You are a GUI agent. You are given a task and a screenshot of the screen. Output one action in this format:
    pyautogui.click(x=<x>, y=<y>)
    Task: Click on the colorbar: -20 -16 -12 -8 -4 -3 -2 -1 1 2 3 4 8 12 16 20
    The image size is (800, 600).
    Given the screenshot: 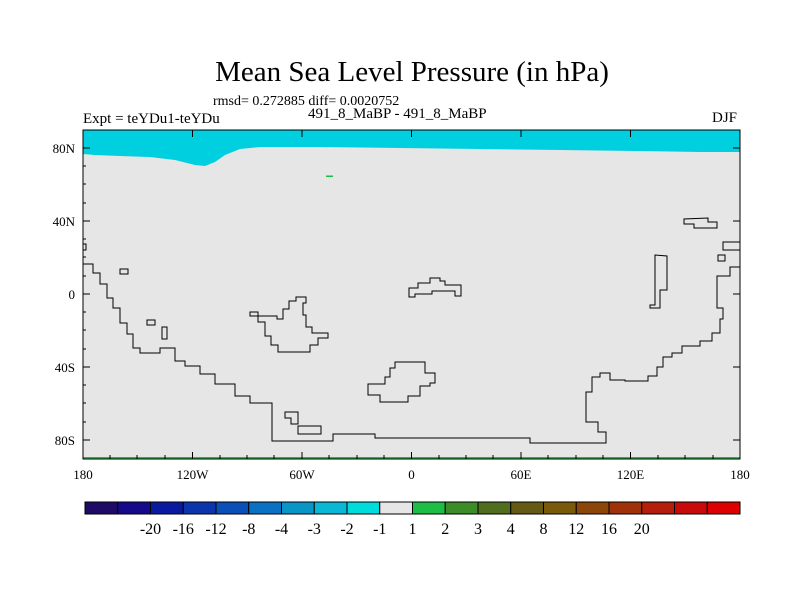 What is the action you would take?
    pyautogui.click(x=412, y=519)
    